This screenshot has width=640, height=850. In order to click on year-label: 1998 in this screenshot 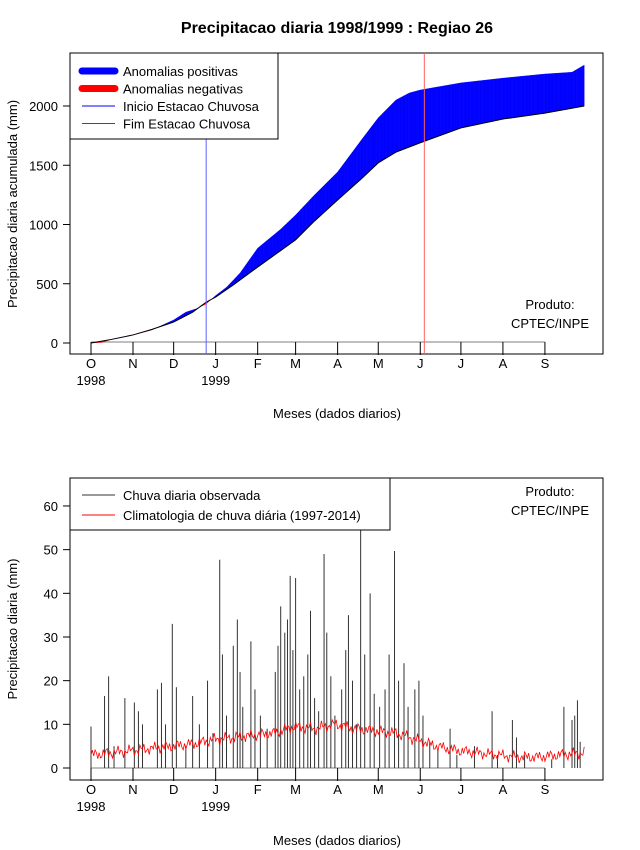, I will do `click(91, 380)`.